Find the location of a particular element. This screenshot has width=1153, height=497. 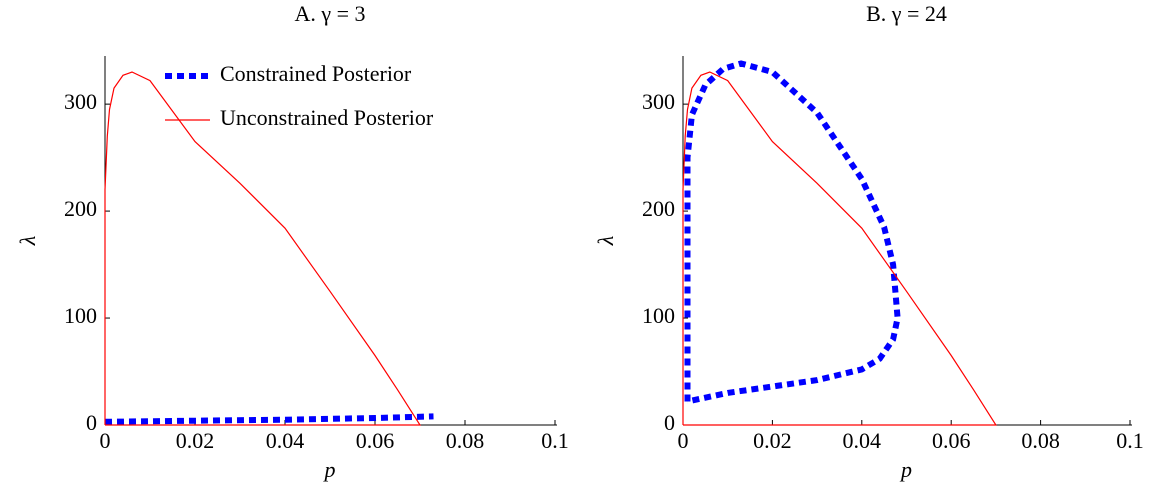

legend-label: Constrained Posterior is located at coordinates (316, 73).